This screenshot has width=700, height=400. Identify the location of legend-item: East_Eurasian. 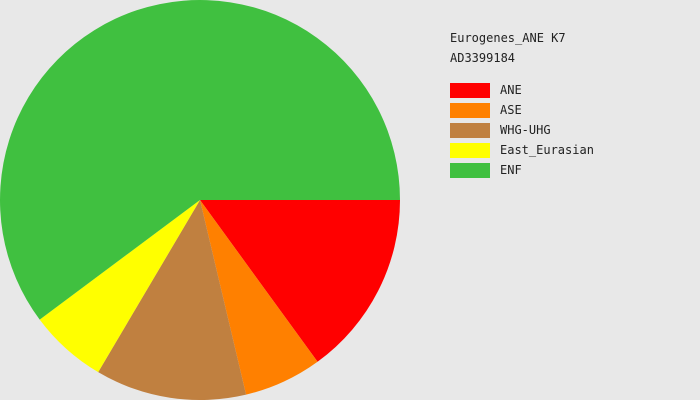
(522, 150).